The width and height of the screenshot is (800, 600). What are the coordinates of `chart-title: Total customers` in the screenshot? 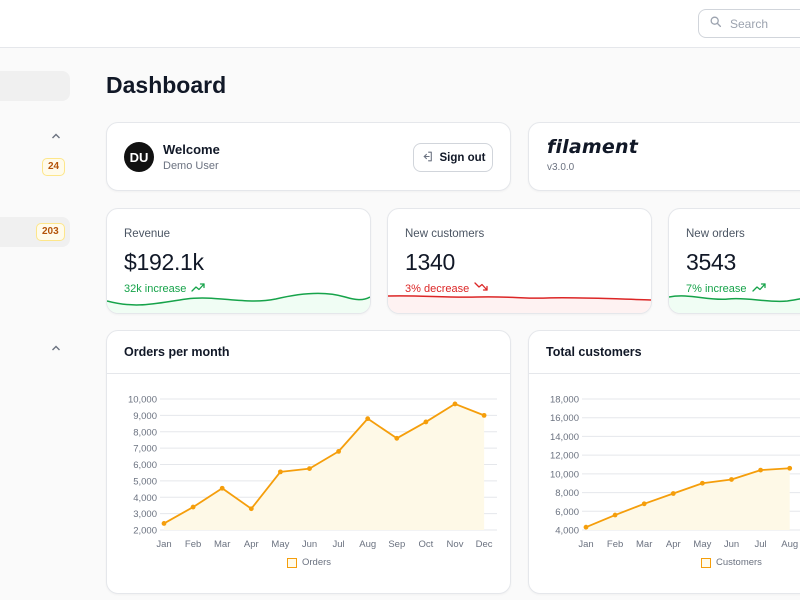 It's located at (594, 352).